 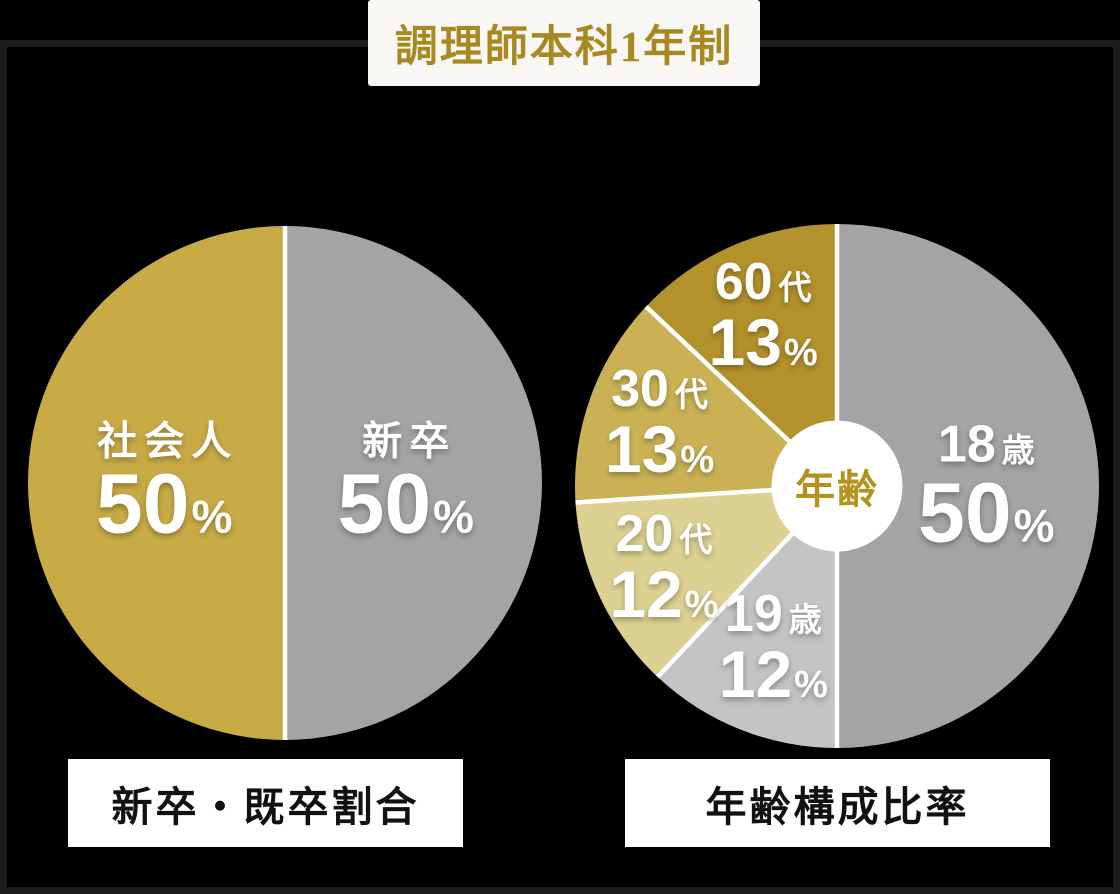 What do you see at coordinates (763, 282) in the screenshot?
I see `slice-name: 60 代` at bounding box center [763, 282].